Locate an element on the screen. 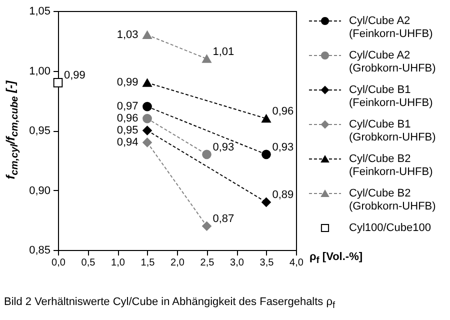 This screenshot has width=450, height=320. y-tick-label: 0,90 is located at coordinates (39, 190).